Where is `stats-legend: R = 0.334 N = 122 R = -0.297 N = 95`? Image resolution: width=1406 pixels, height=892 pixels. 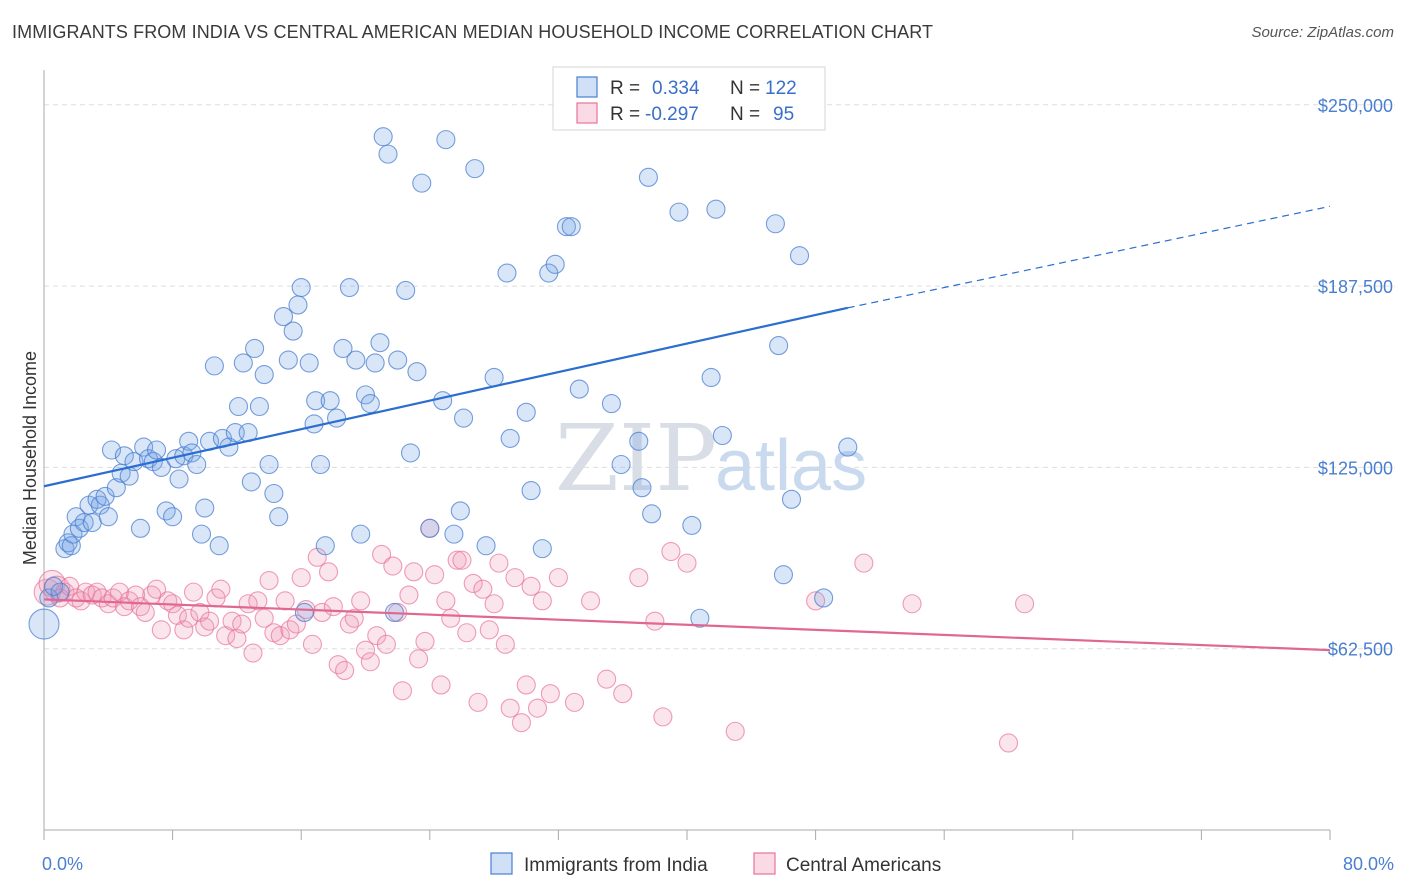
stats-legend: R = 0.334 N = 122 R = -0.297 N = 95 is located at coordinates (689, 98).